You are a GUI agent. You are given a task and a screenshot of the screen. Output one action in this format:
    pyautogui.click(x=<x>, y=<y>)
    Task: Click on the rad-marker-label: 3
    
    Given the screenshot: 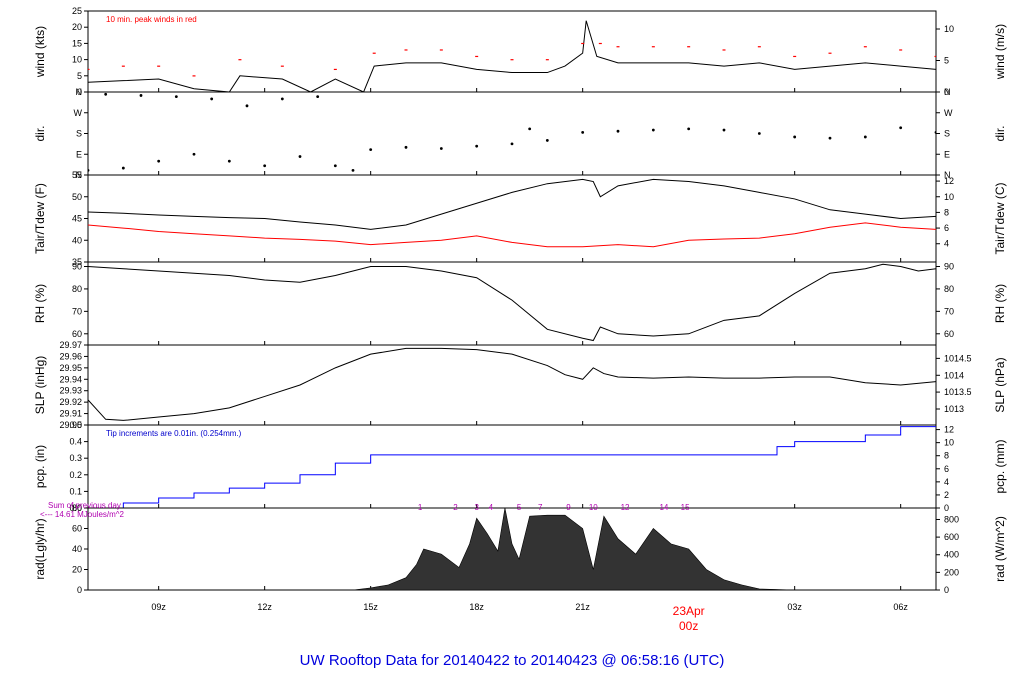 What is the action you would take?
    pyautogui.click(x=476, y=507)
    